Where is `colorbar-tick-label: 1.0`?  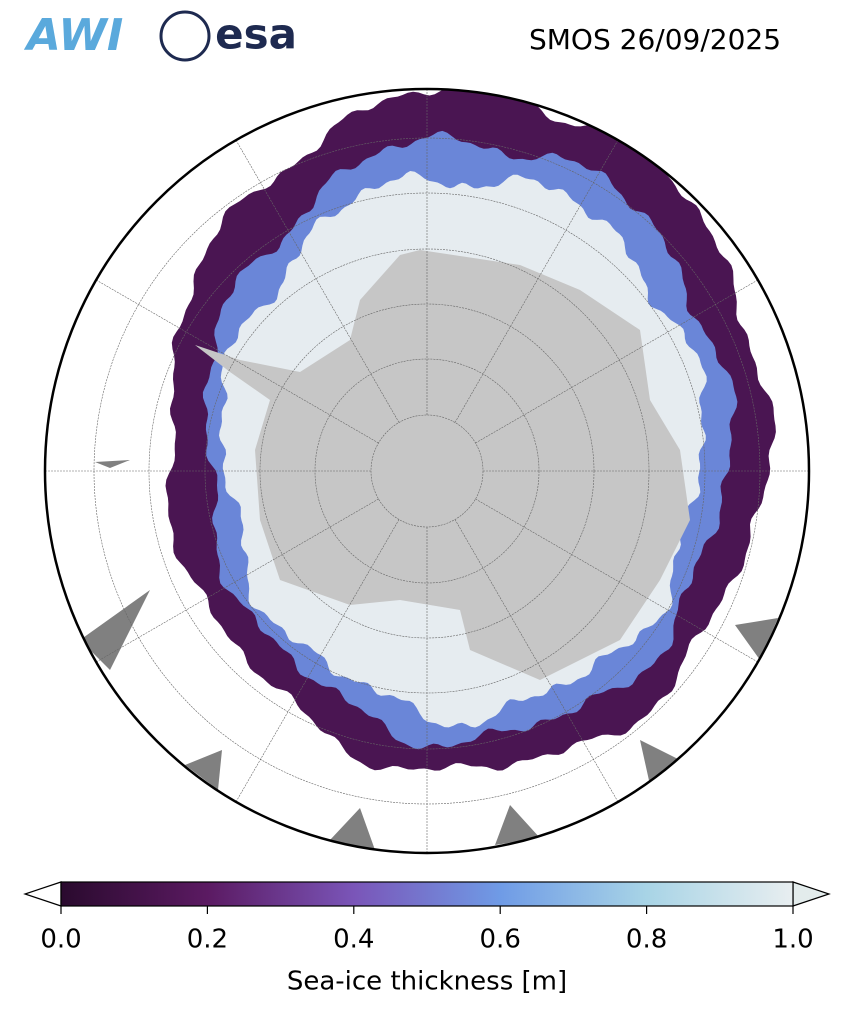
colorbar-tick-label: 1.0 is located at coordinates (792, 940).